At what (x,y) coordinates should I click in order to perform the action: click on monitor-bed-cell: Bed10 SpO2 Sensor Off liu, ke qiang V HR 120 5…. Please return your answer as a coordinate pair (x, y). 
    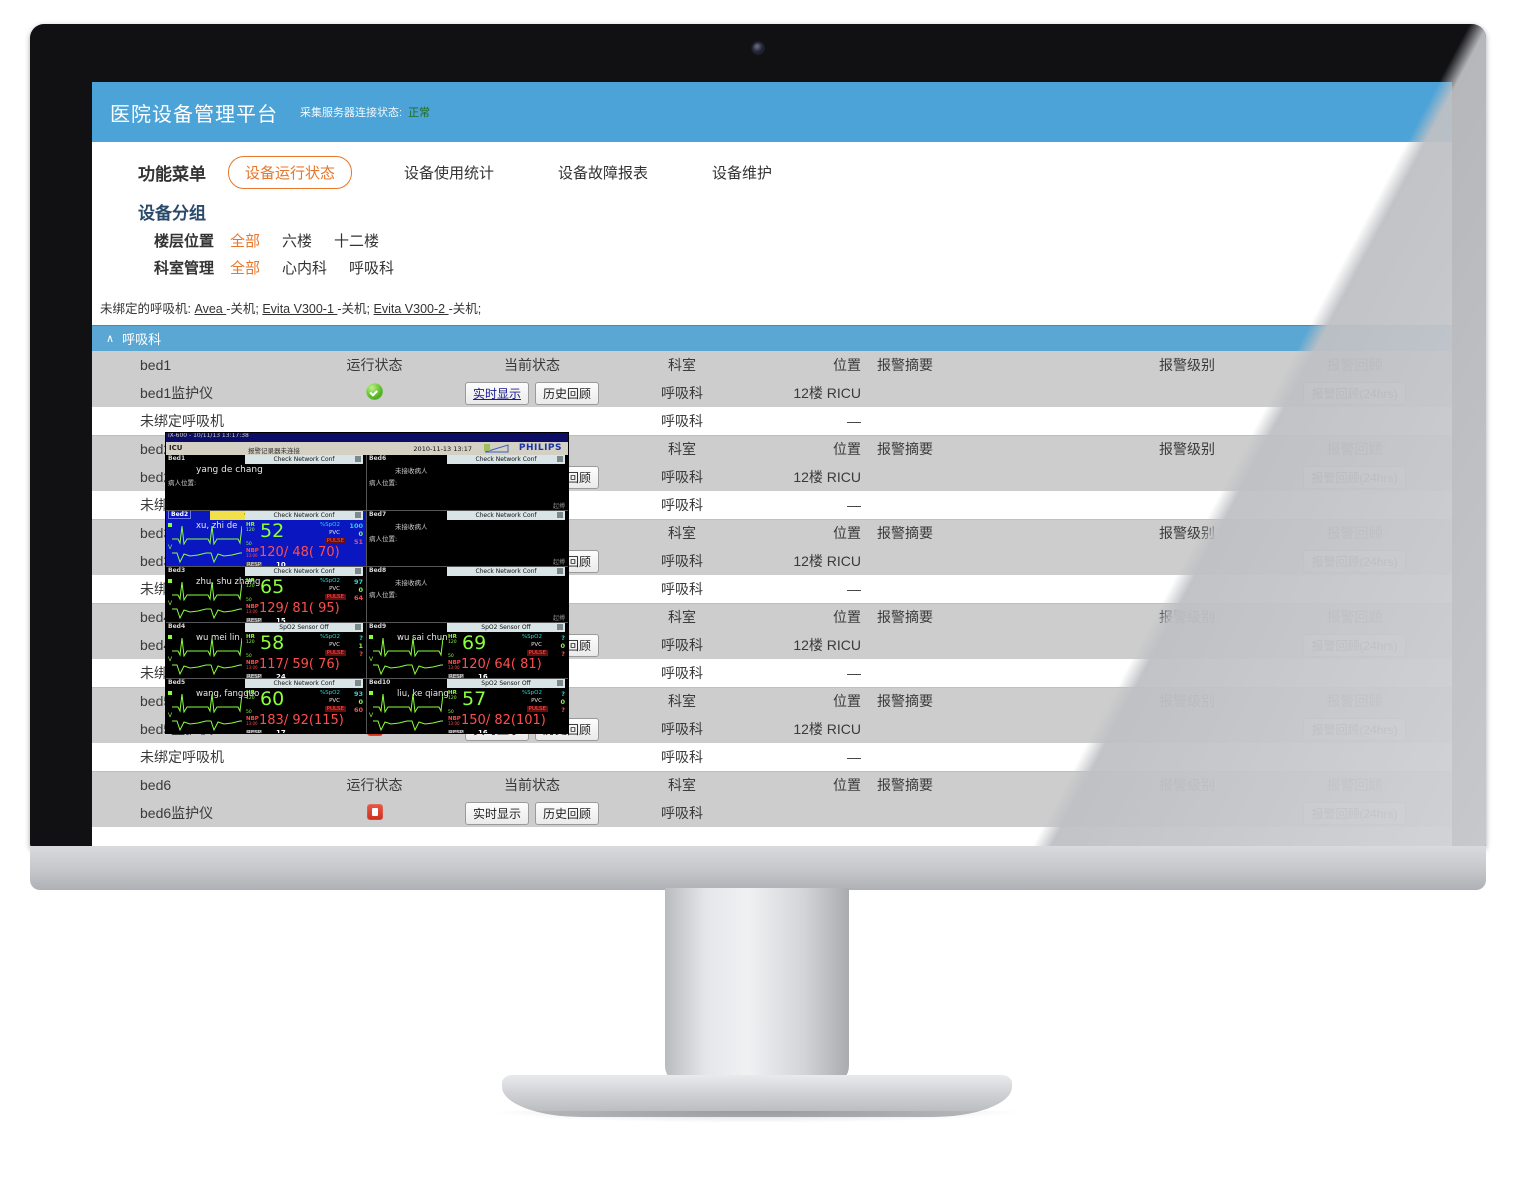
    Looking at the image, I should click on (467, 706).